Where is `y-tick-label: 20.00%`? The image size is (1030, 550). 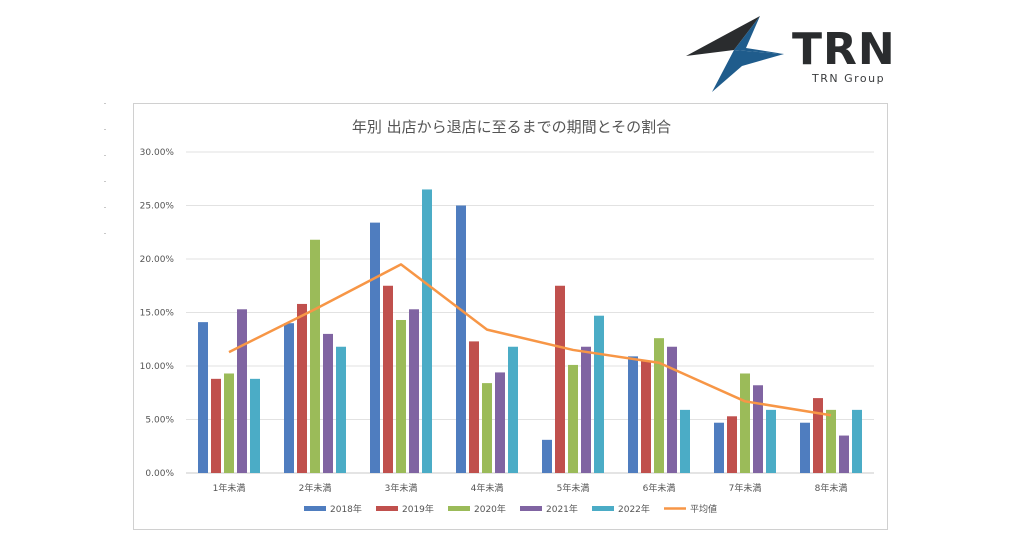
y-tick-label: 20.00% is located at coordinates (157, 260).